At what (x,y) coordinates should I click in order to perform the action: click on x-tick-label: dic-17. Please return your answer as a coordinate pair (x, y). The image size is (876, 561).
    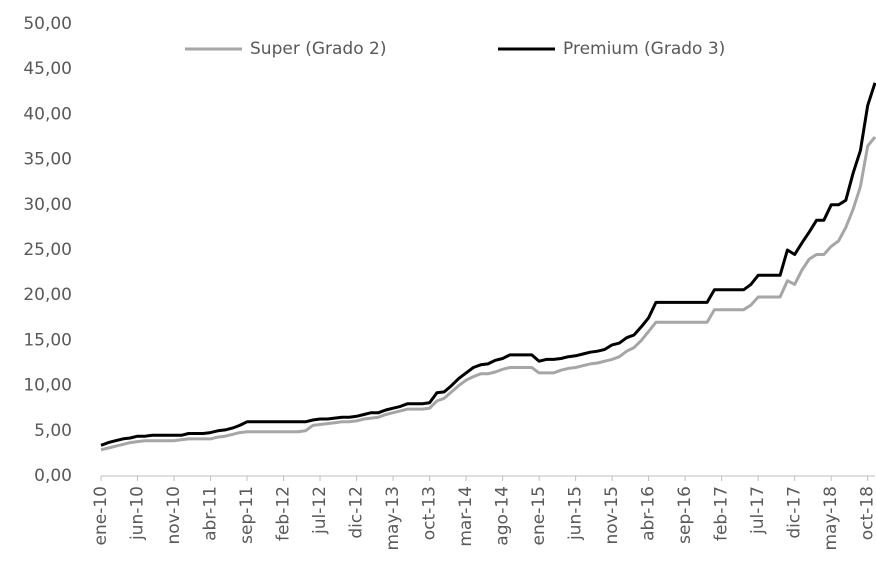
    Looking at the image, I should click on (795, 512).